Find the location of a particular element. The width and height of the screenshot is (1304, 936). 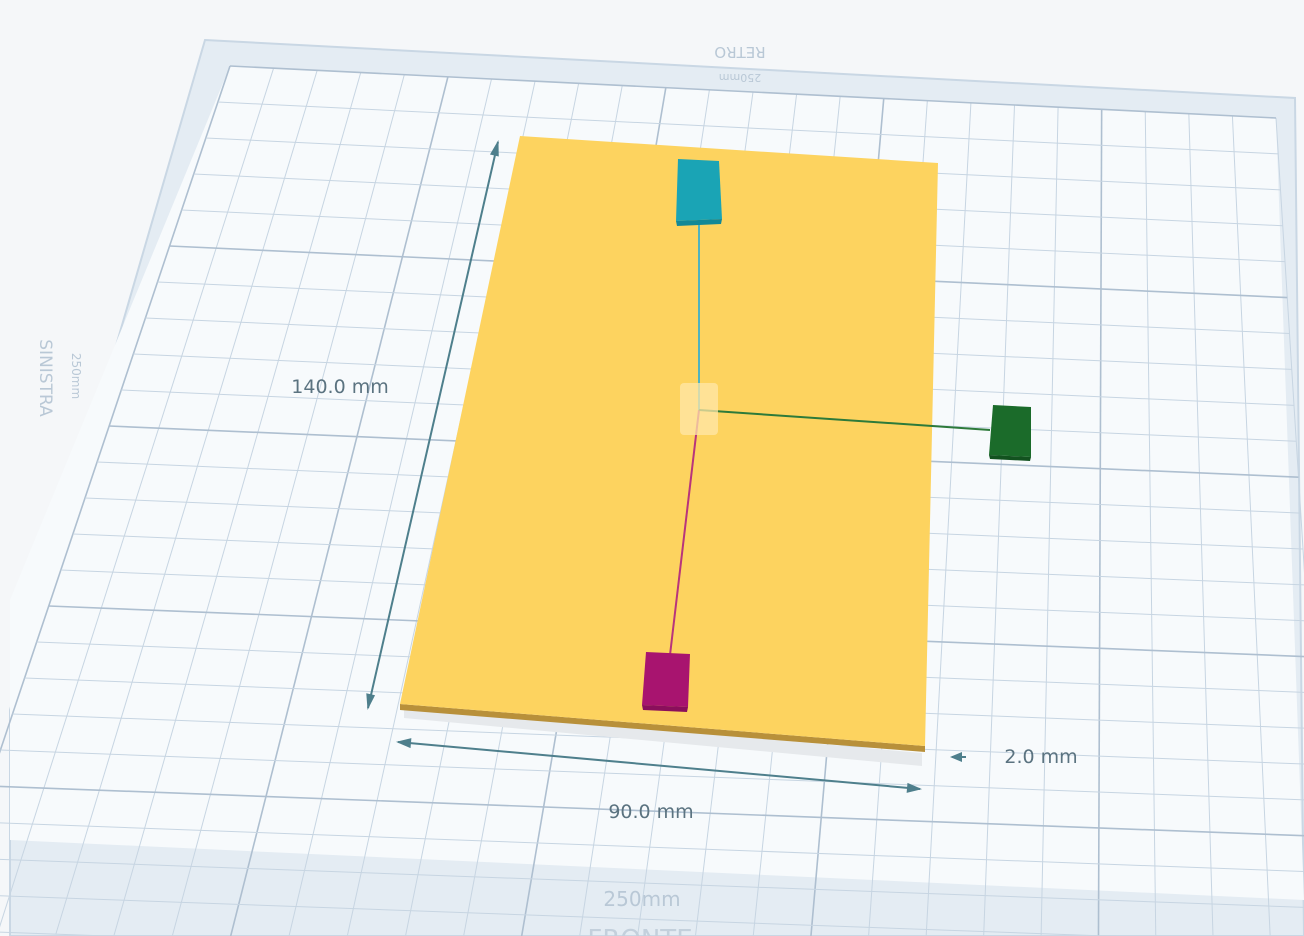

back-label: RETRO is located at coordinates (739, 52).